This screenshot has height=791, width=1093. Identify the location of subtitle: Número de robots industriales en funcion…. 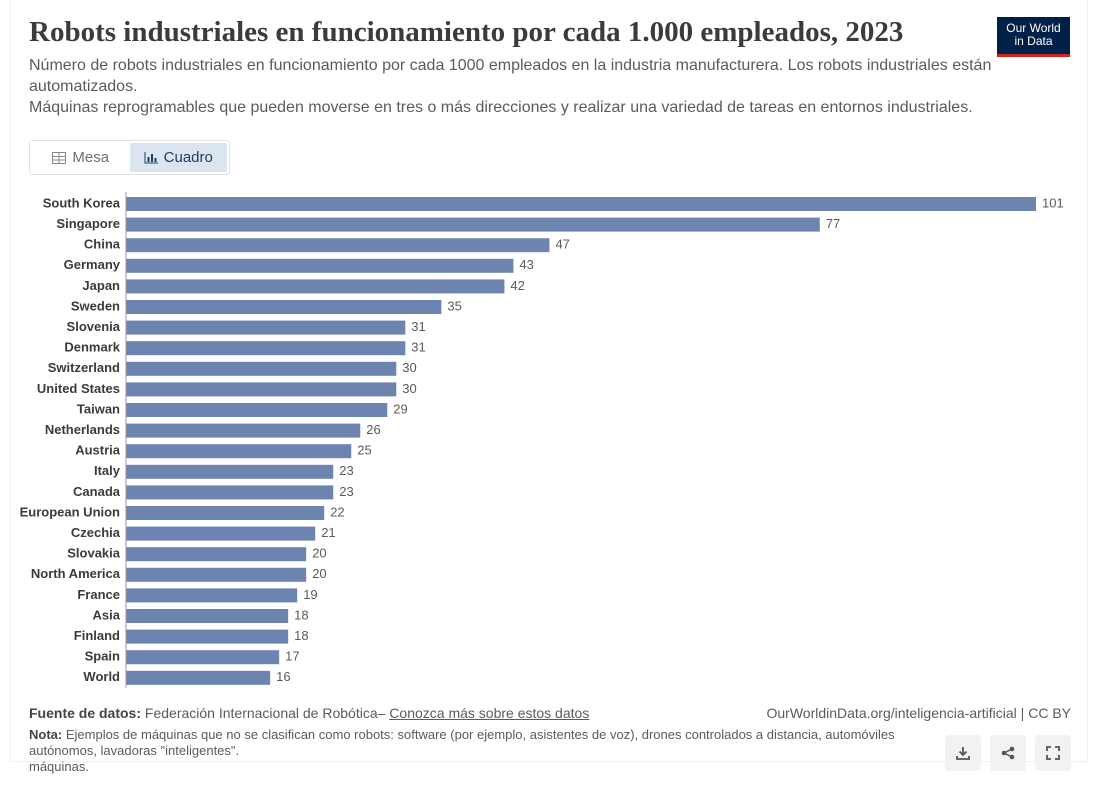
(514, 86).